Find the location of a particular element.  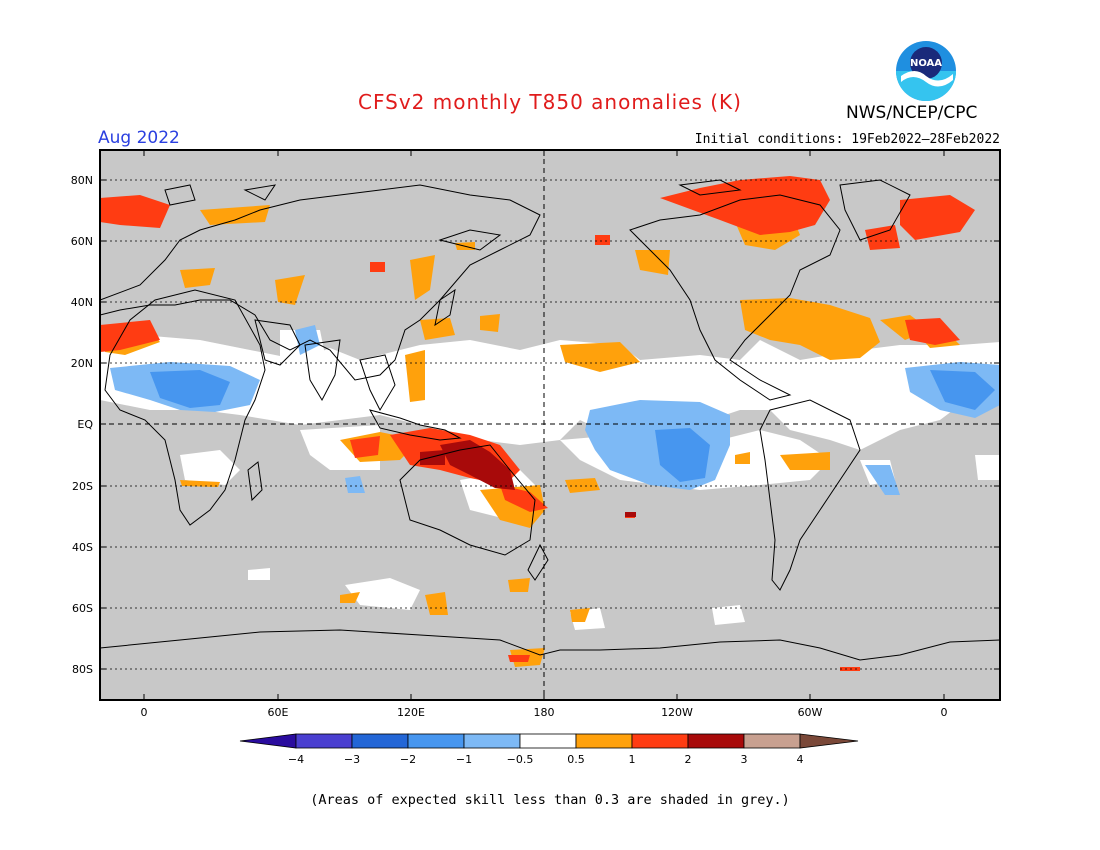

colorbar-tick: 0.5 is located at coordinates (576, 759).